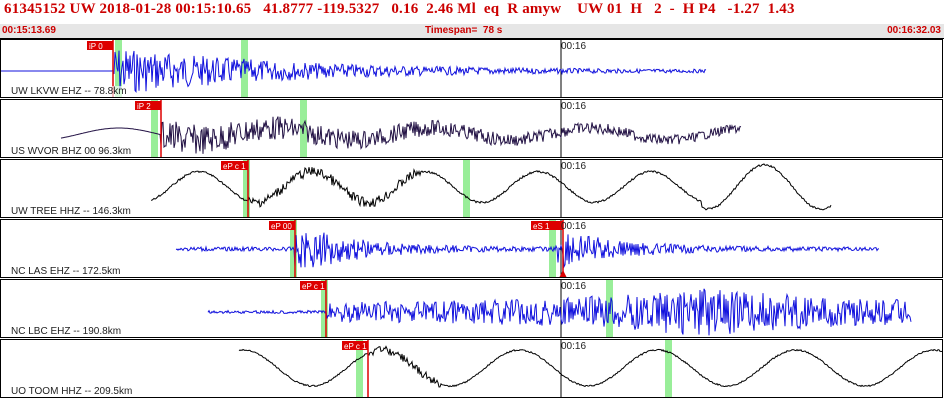  I want to click on trace-panel: iP 0 00:16 UW LKVW EHZ -- 78.8km, so click(471, 68).